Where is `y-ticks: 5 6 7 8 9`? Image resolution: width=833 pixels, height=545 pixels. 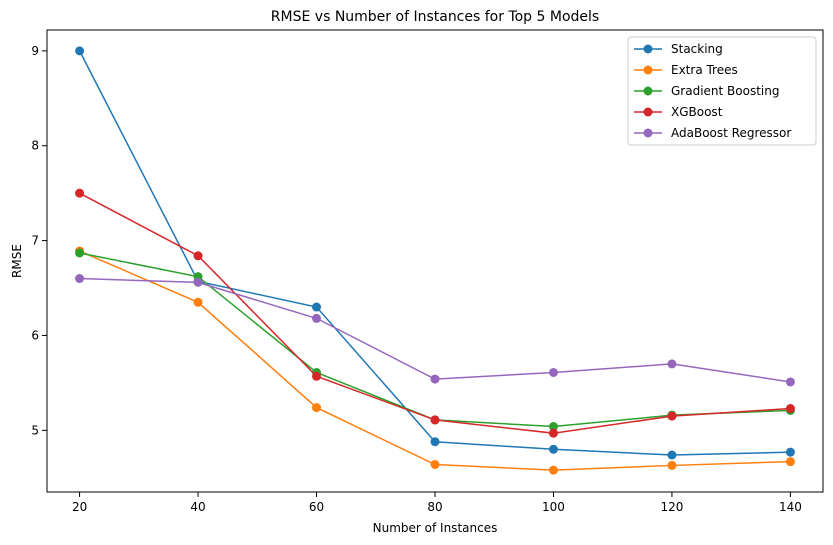 y-ticks: 5 6 7 8 9 is located at coordinates (39, 240).